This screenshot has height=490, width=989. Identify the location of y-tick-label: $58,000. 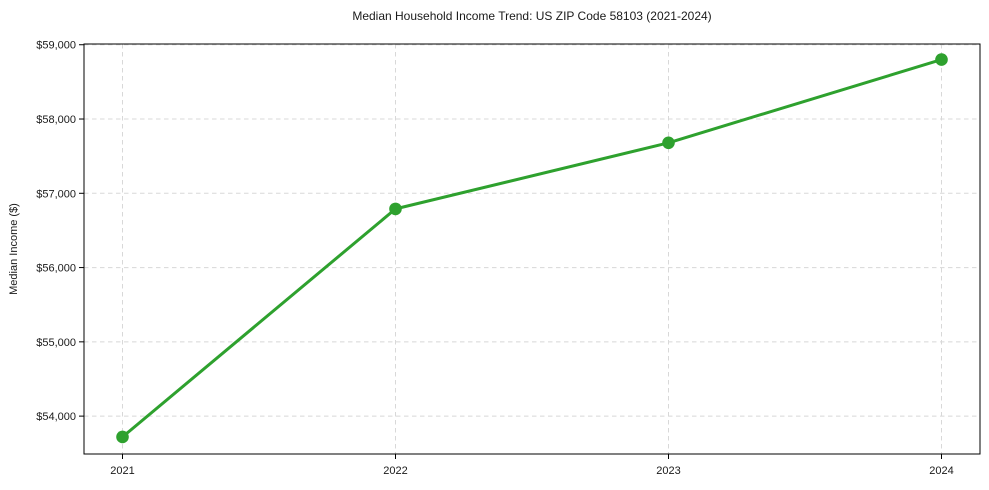
(56, 120).